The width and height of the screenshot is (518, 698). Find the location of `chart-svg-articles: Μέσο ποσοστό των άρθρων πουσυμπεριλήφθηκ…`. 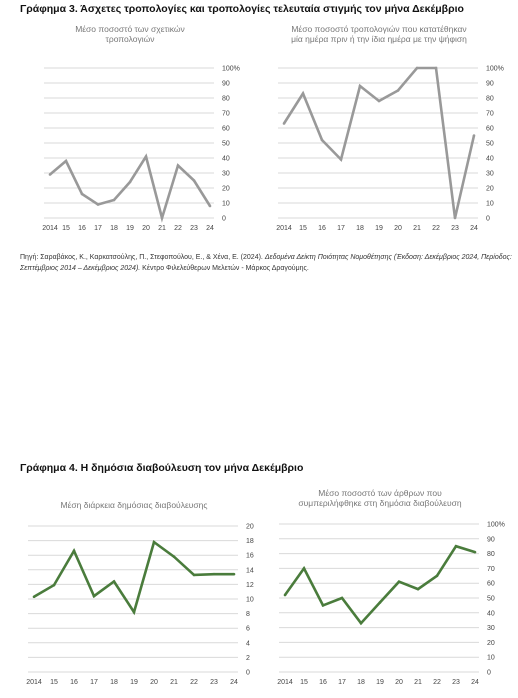

chart-svg-articles: Μέσο ποσοστό των άρθρων πουσυμπεριλήφθηκ… is located at coordinates (391, 587).